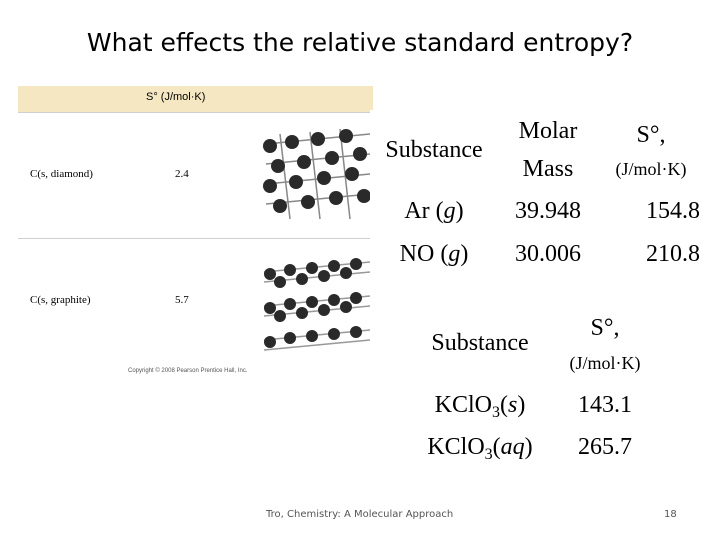  Describe the element at coordinates (317, 174) in the screenshot. I see `diamond-lattice-image` at that location.